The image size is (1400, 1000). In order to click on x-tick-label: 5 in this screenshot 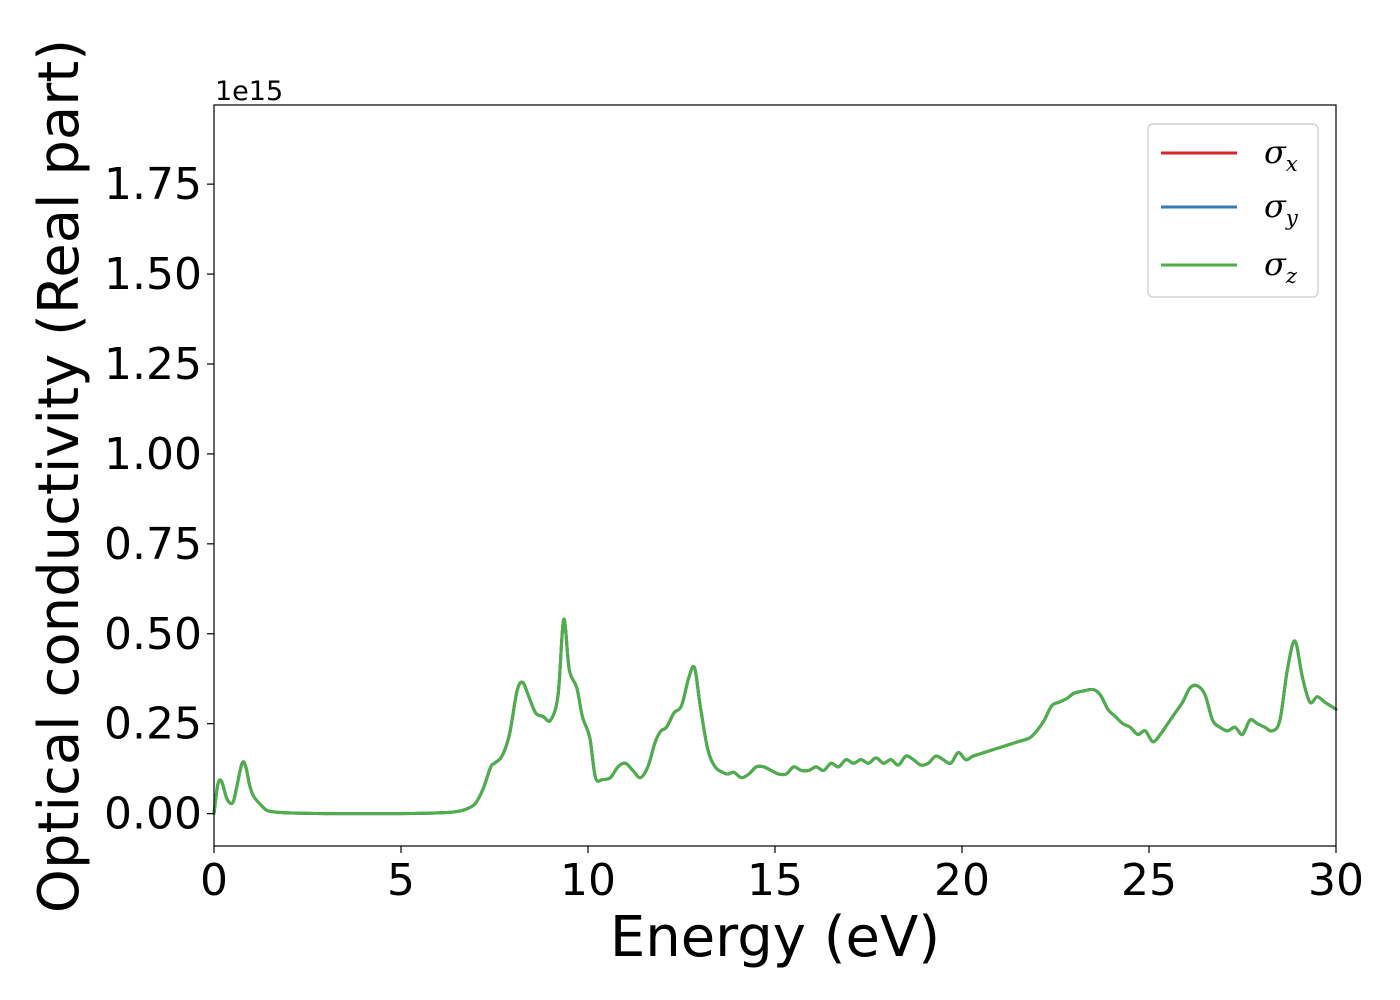, I will do `click(401, 880)`.